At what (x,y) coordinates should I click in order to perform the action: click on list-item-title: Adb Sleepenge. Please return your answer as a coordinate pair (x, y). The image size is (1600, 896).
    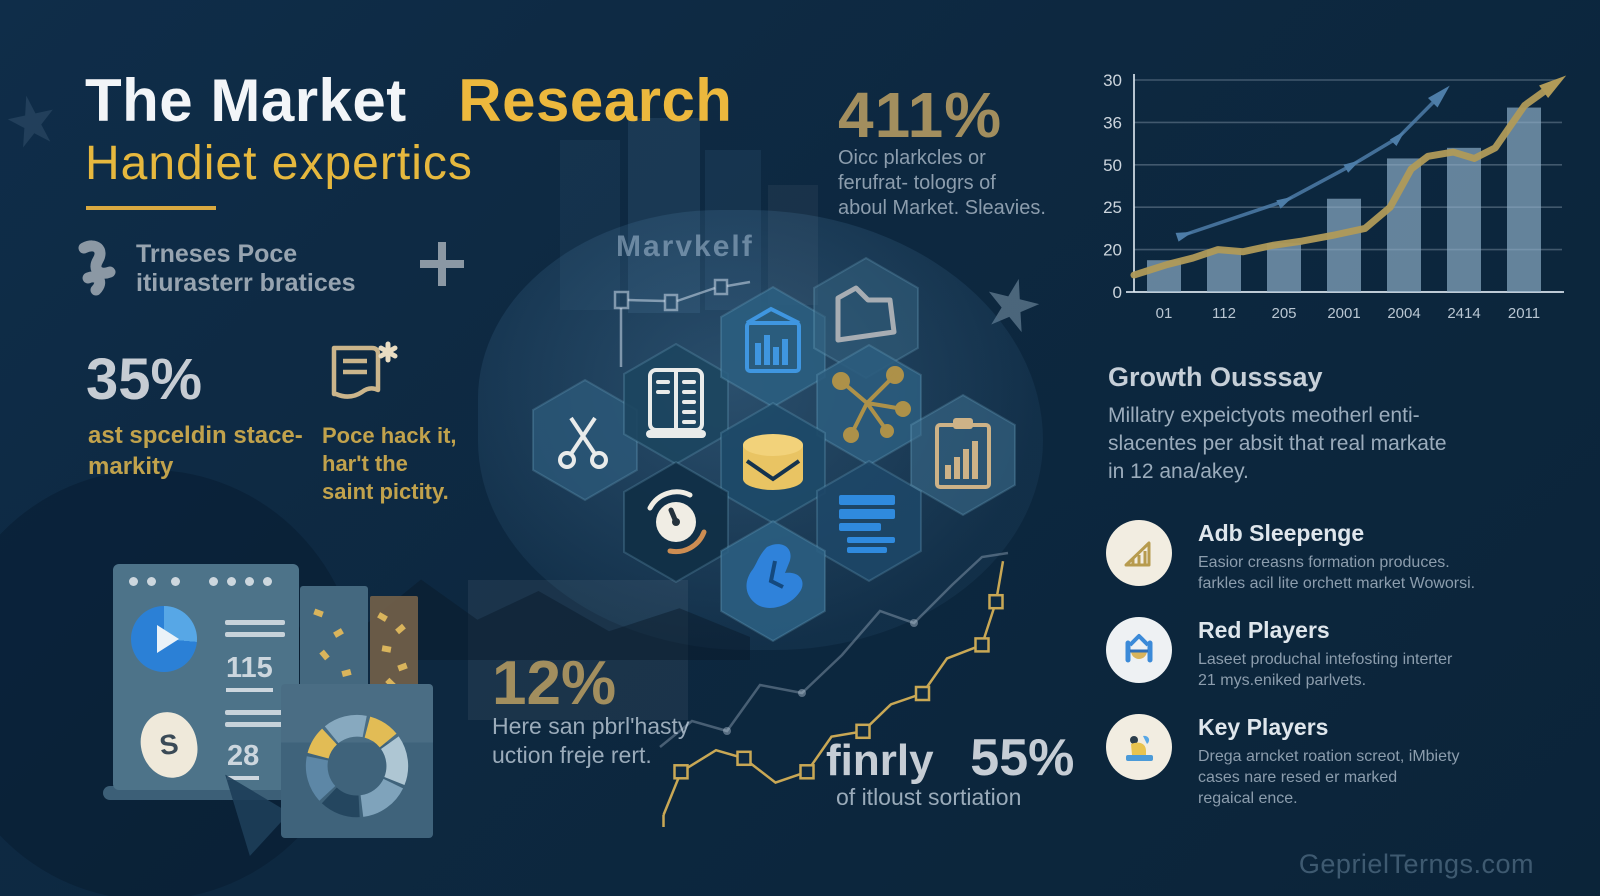
    Looking at the image, I should click on (1281, 533).